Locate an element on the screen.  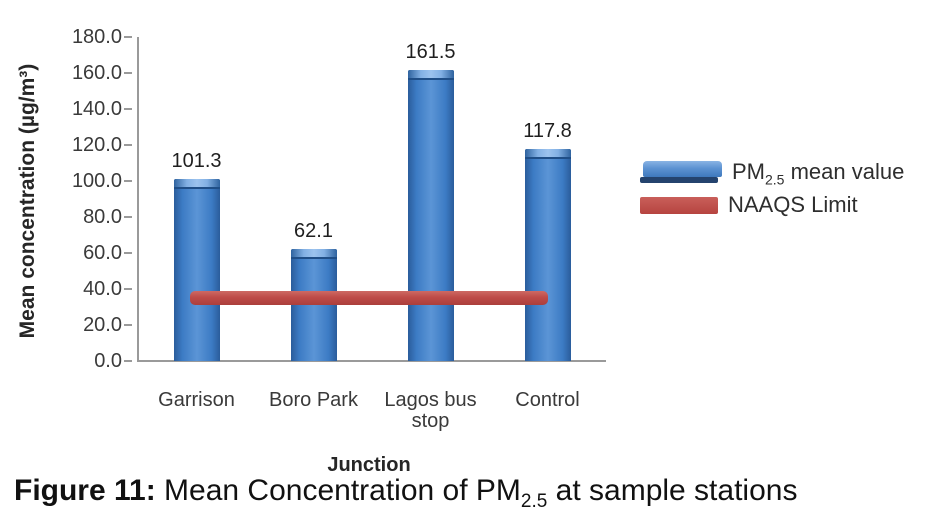
legend-bar-swatch-icon is located at coordinates (681, 172).